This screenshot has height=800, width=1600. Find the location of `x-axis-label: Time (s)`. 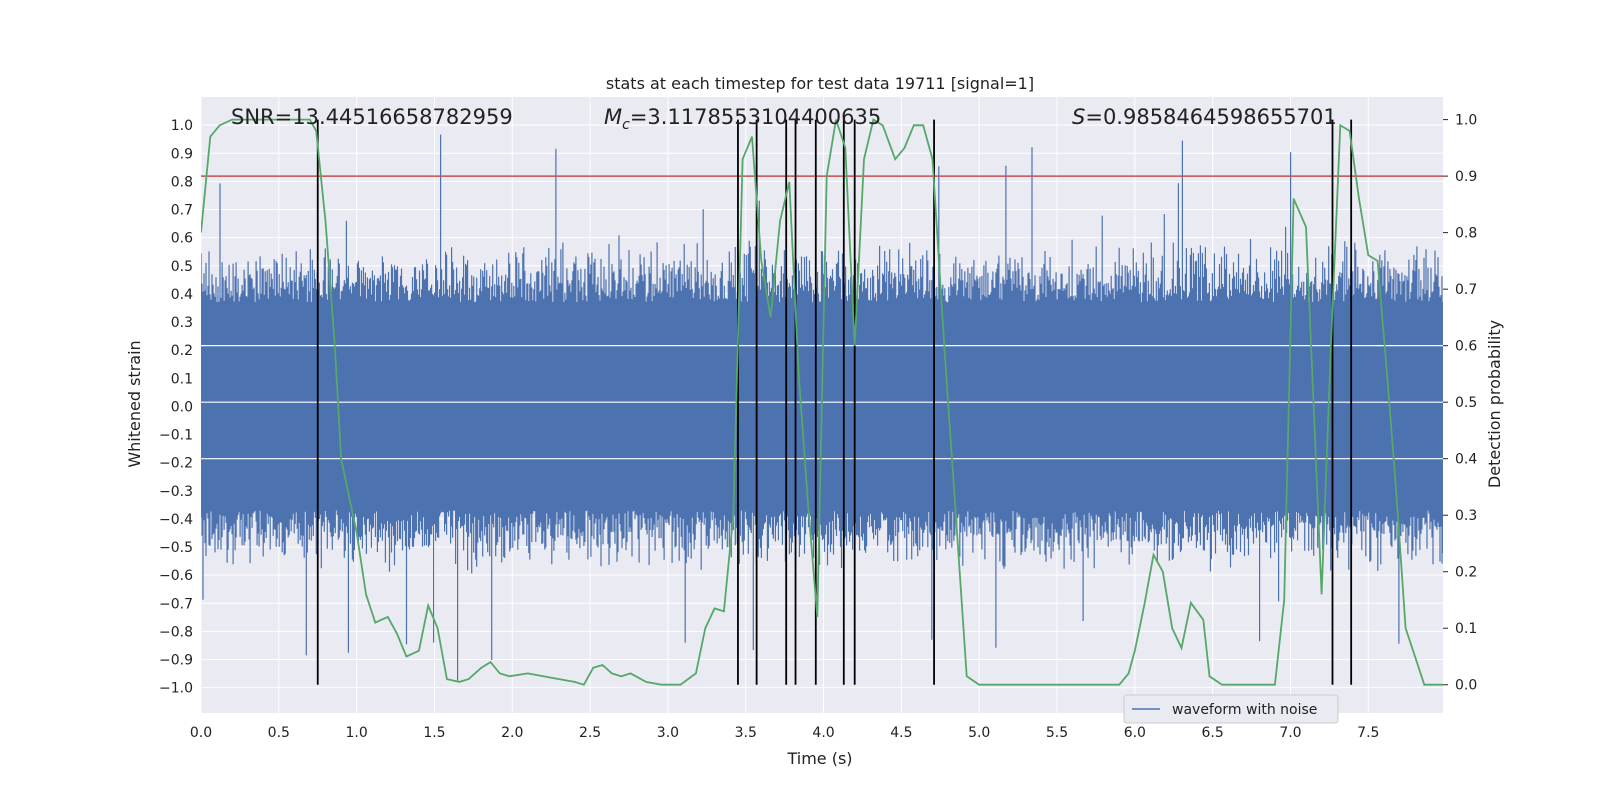

x-axis-label: Time (s) is located at coordinates (819, 758).